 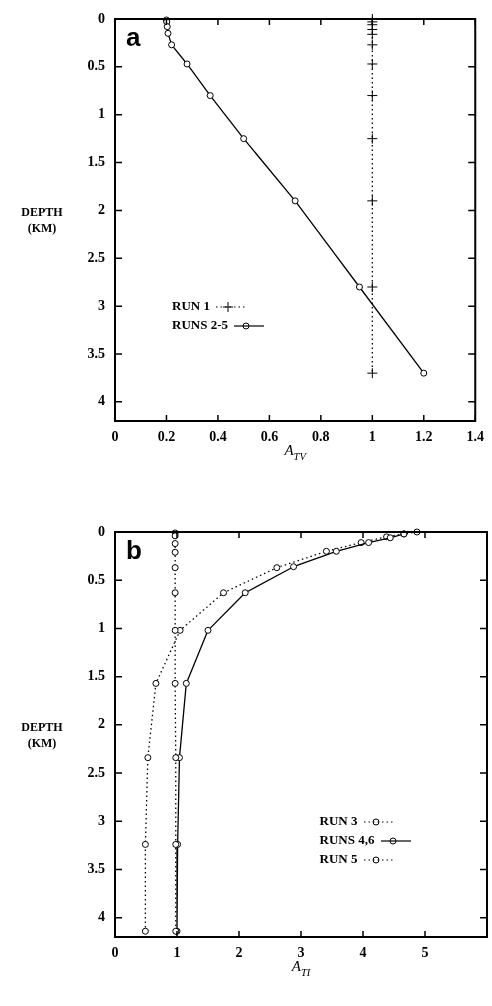 I want to click on x-tick-label: 0.2, so click(x=166, y=437).